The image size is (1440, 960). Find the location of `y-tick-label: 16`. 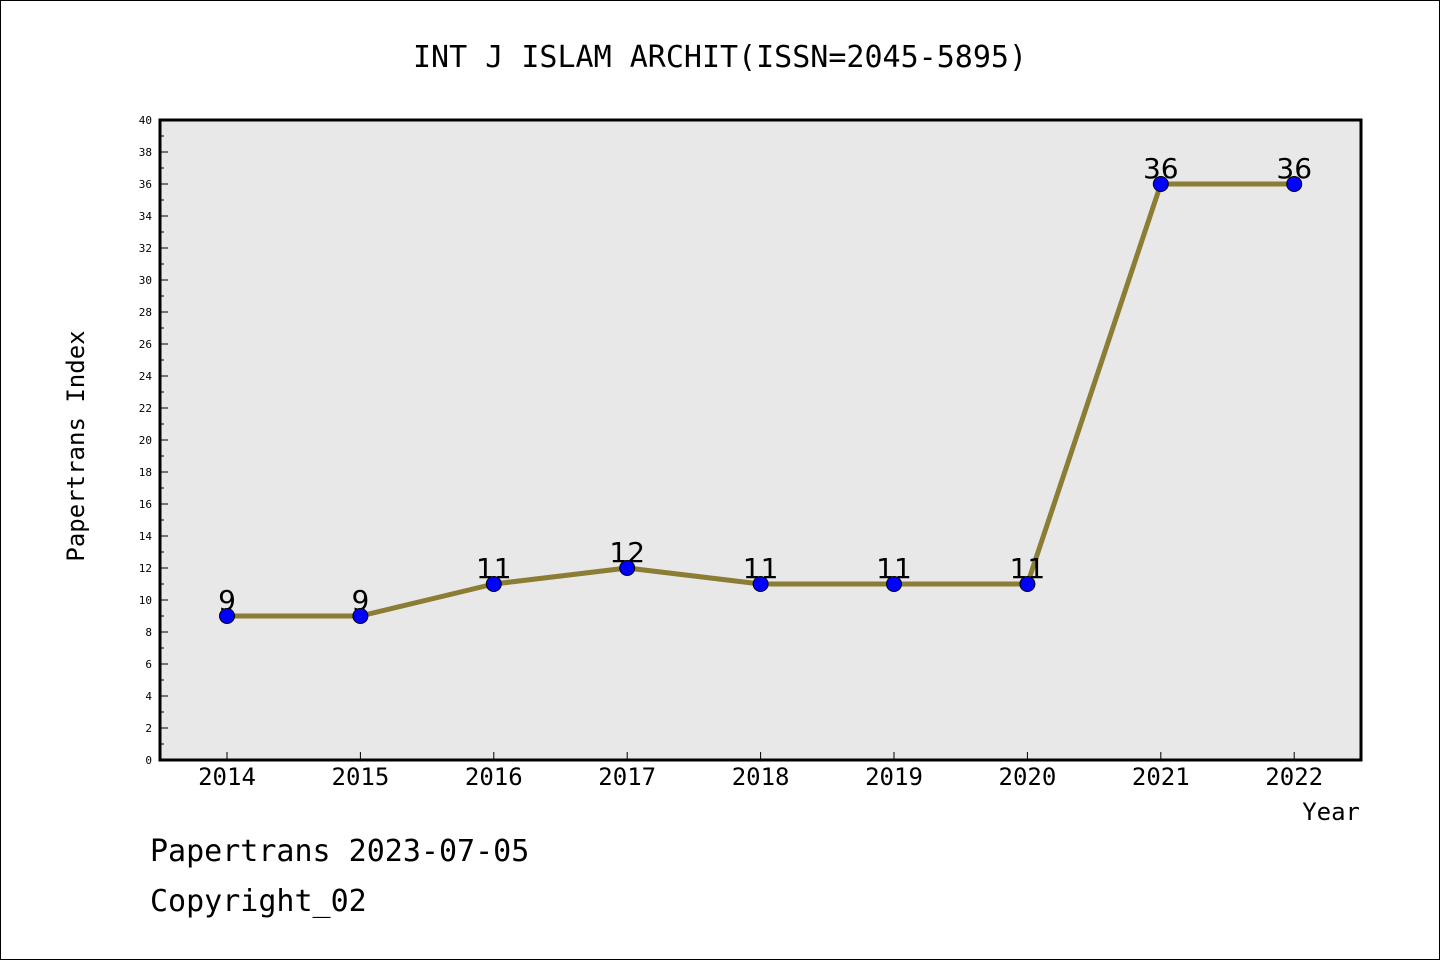

y-tick-label: 16 is located at coordinates (145, 504).